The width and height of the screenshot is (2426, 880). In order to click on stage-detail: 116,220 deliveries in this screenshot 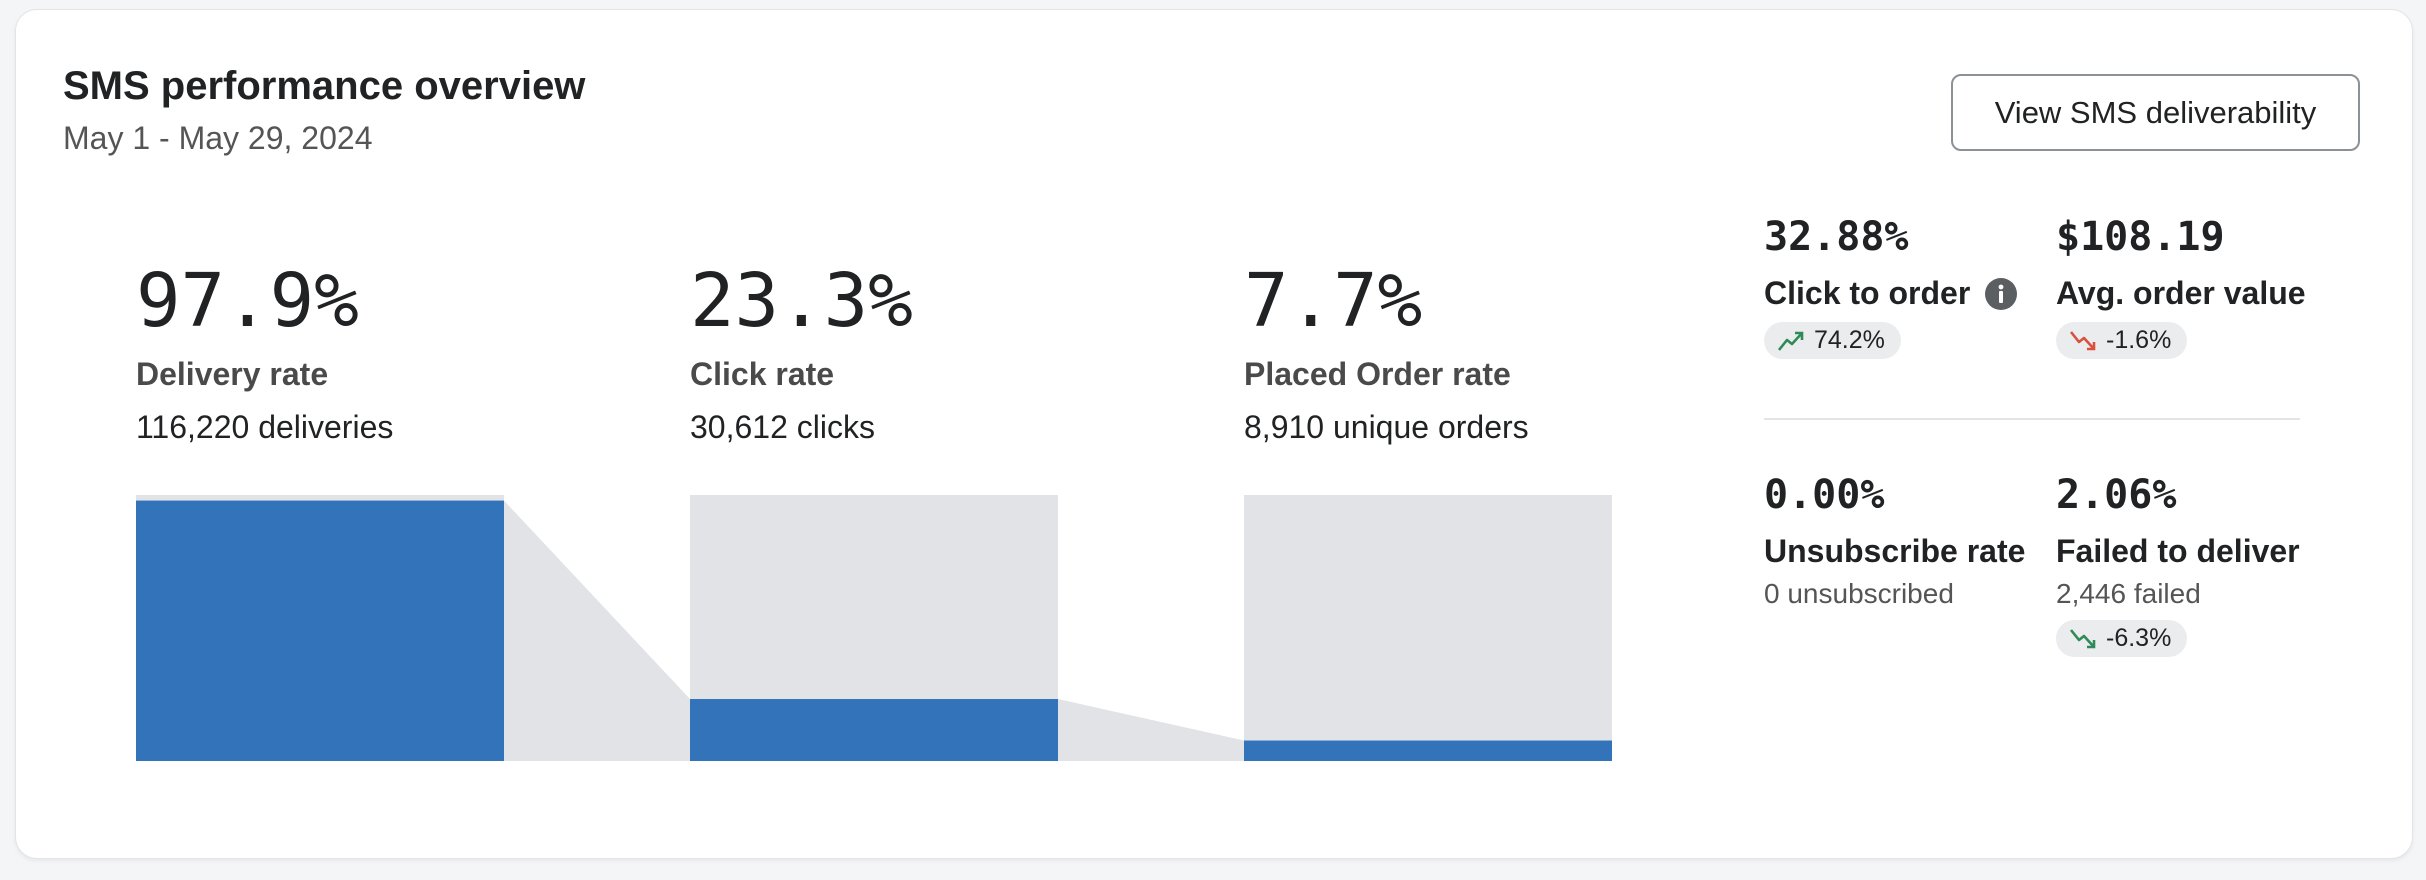, I will do `click(265, 427)`.